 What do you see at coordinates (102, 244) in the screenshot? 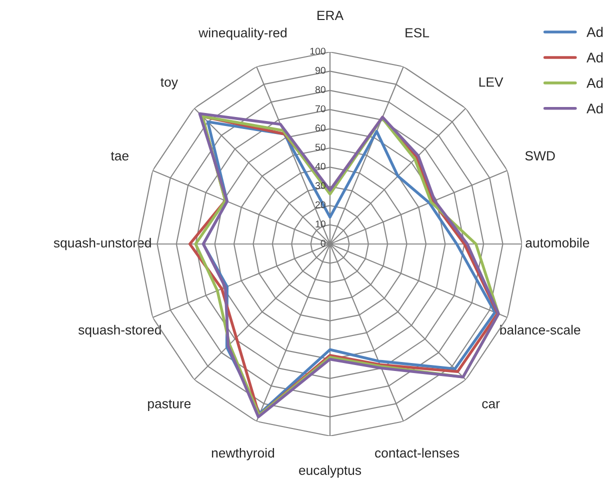
I see `spoke-label: squash-unstored` at bounding box center [102, 244].